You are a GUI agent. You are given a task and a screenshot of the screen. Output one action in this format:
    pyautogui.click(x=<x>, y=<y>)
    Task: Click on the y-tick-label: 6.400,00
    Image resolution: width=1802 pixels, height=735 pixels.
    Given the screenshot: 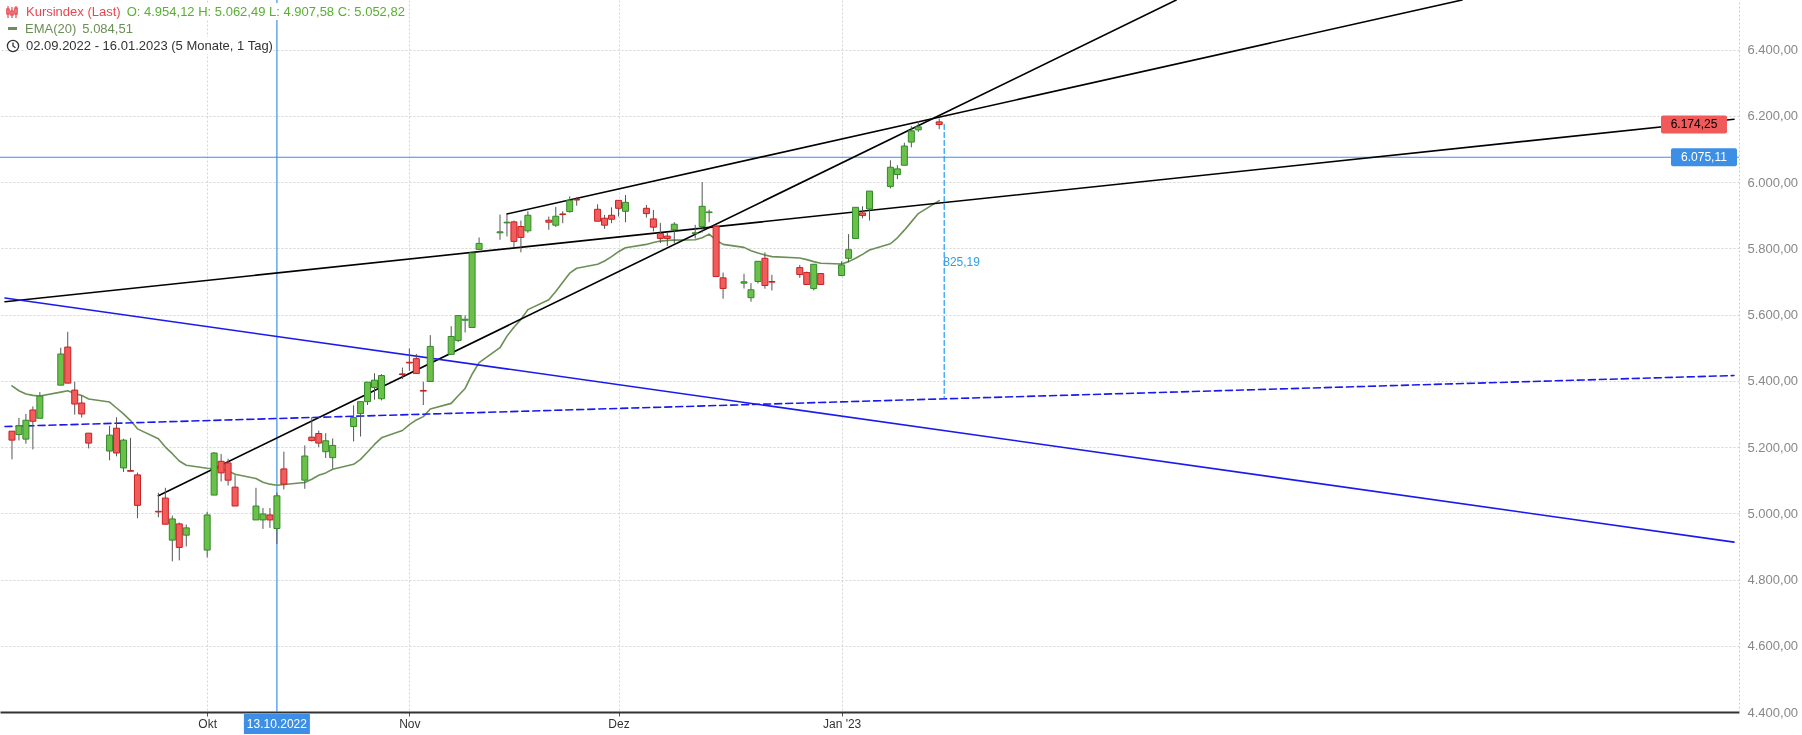 What is the action you would take?
    pyautogui.click(x=1773, y=50)
    